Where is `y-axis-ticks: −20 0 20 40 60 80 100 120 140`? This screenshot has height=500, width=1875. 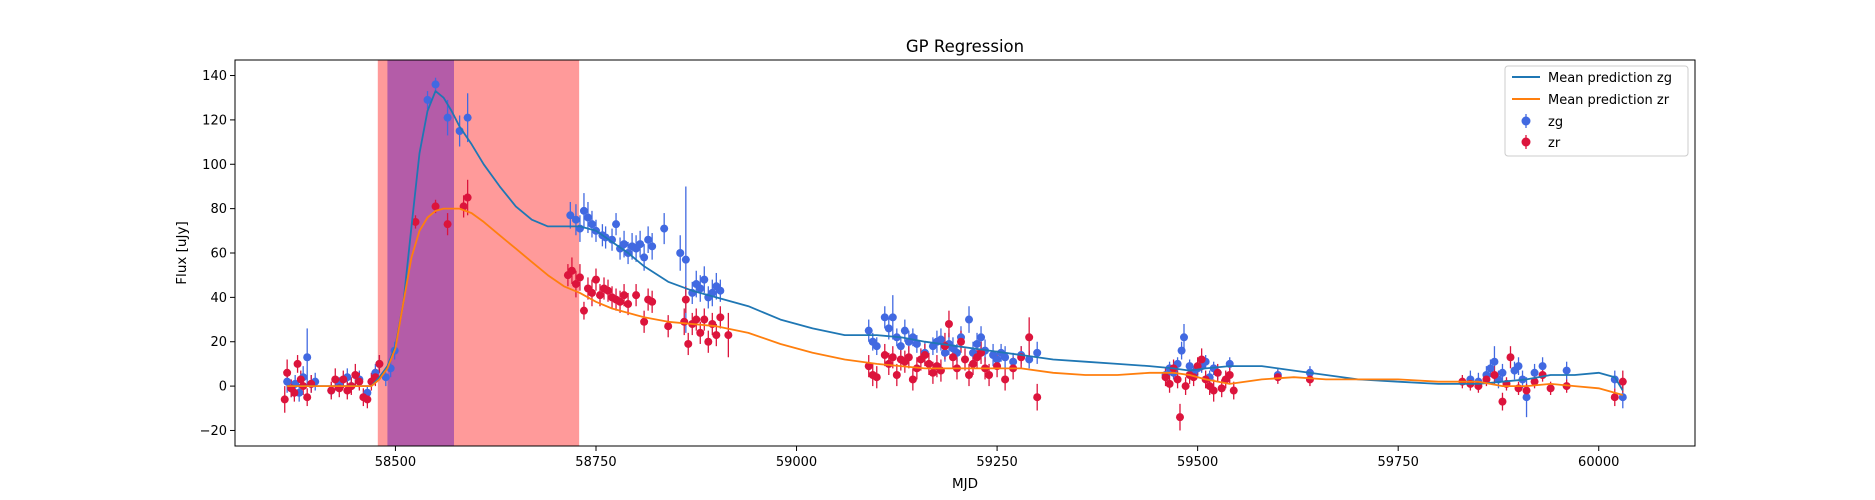 y-axis-ticks: −20 0 20 40 60 80 100 120 140 is located at coordinates (217, 254).